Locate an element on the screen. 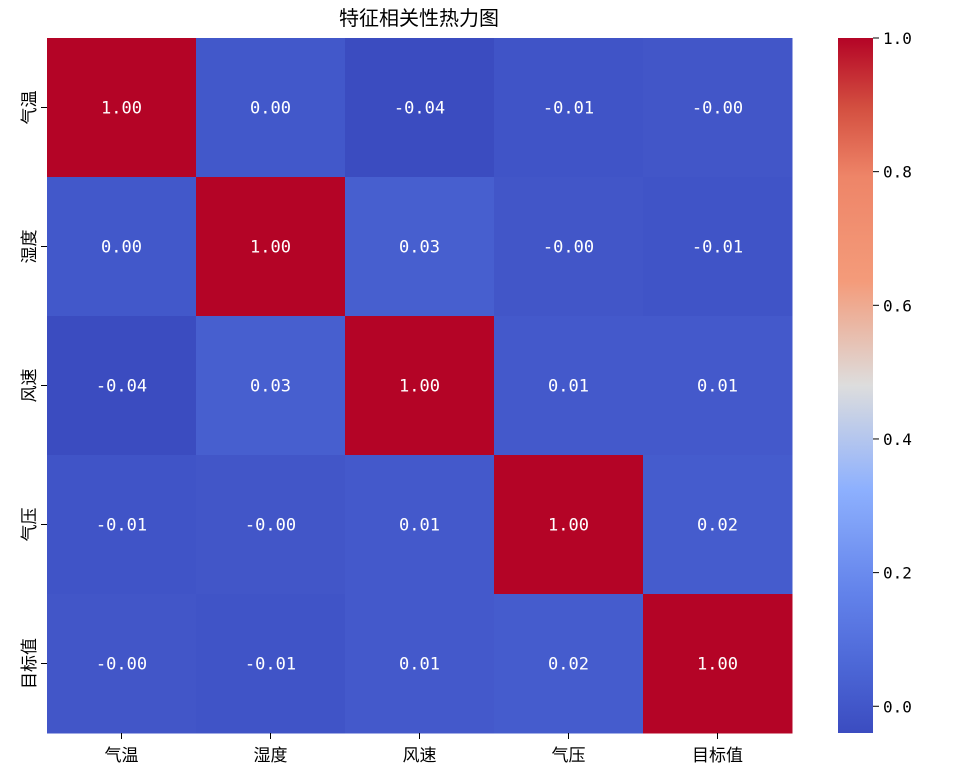 The width and height of the screenshot is (956, 778). colorbar-tick-label: 0.0 is located at coordinates (897, 706).